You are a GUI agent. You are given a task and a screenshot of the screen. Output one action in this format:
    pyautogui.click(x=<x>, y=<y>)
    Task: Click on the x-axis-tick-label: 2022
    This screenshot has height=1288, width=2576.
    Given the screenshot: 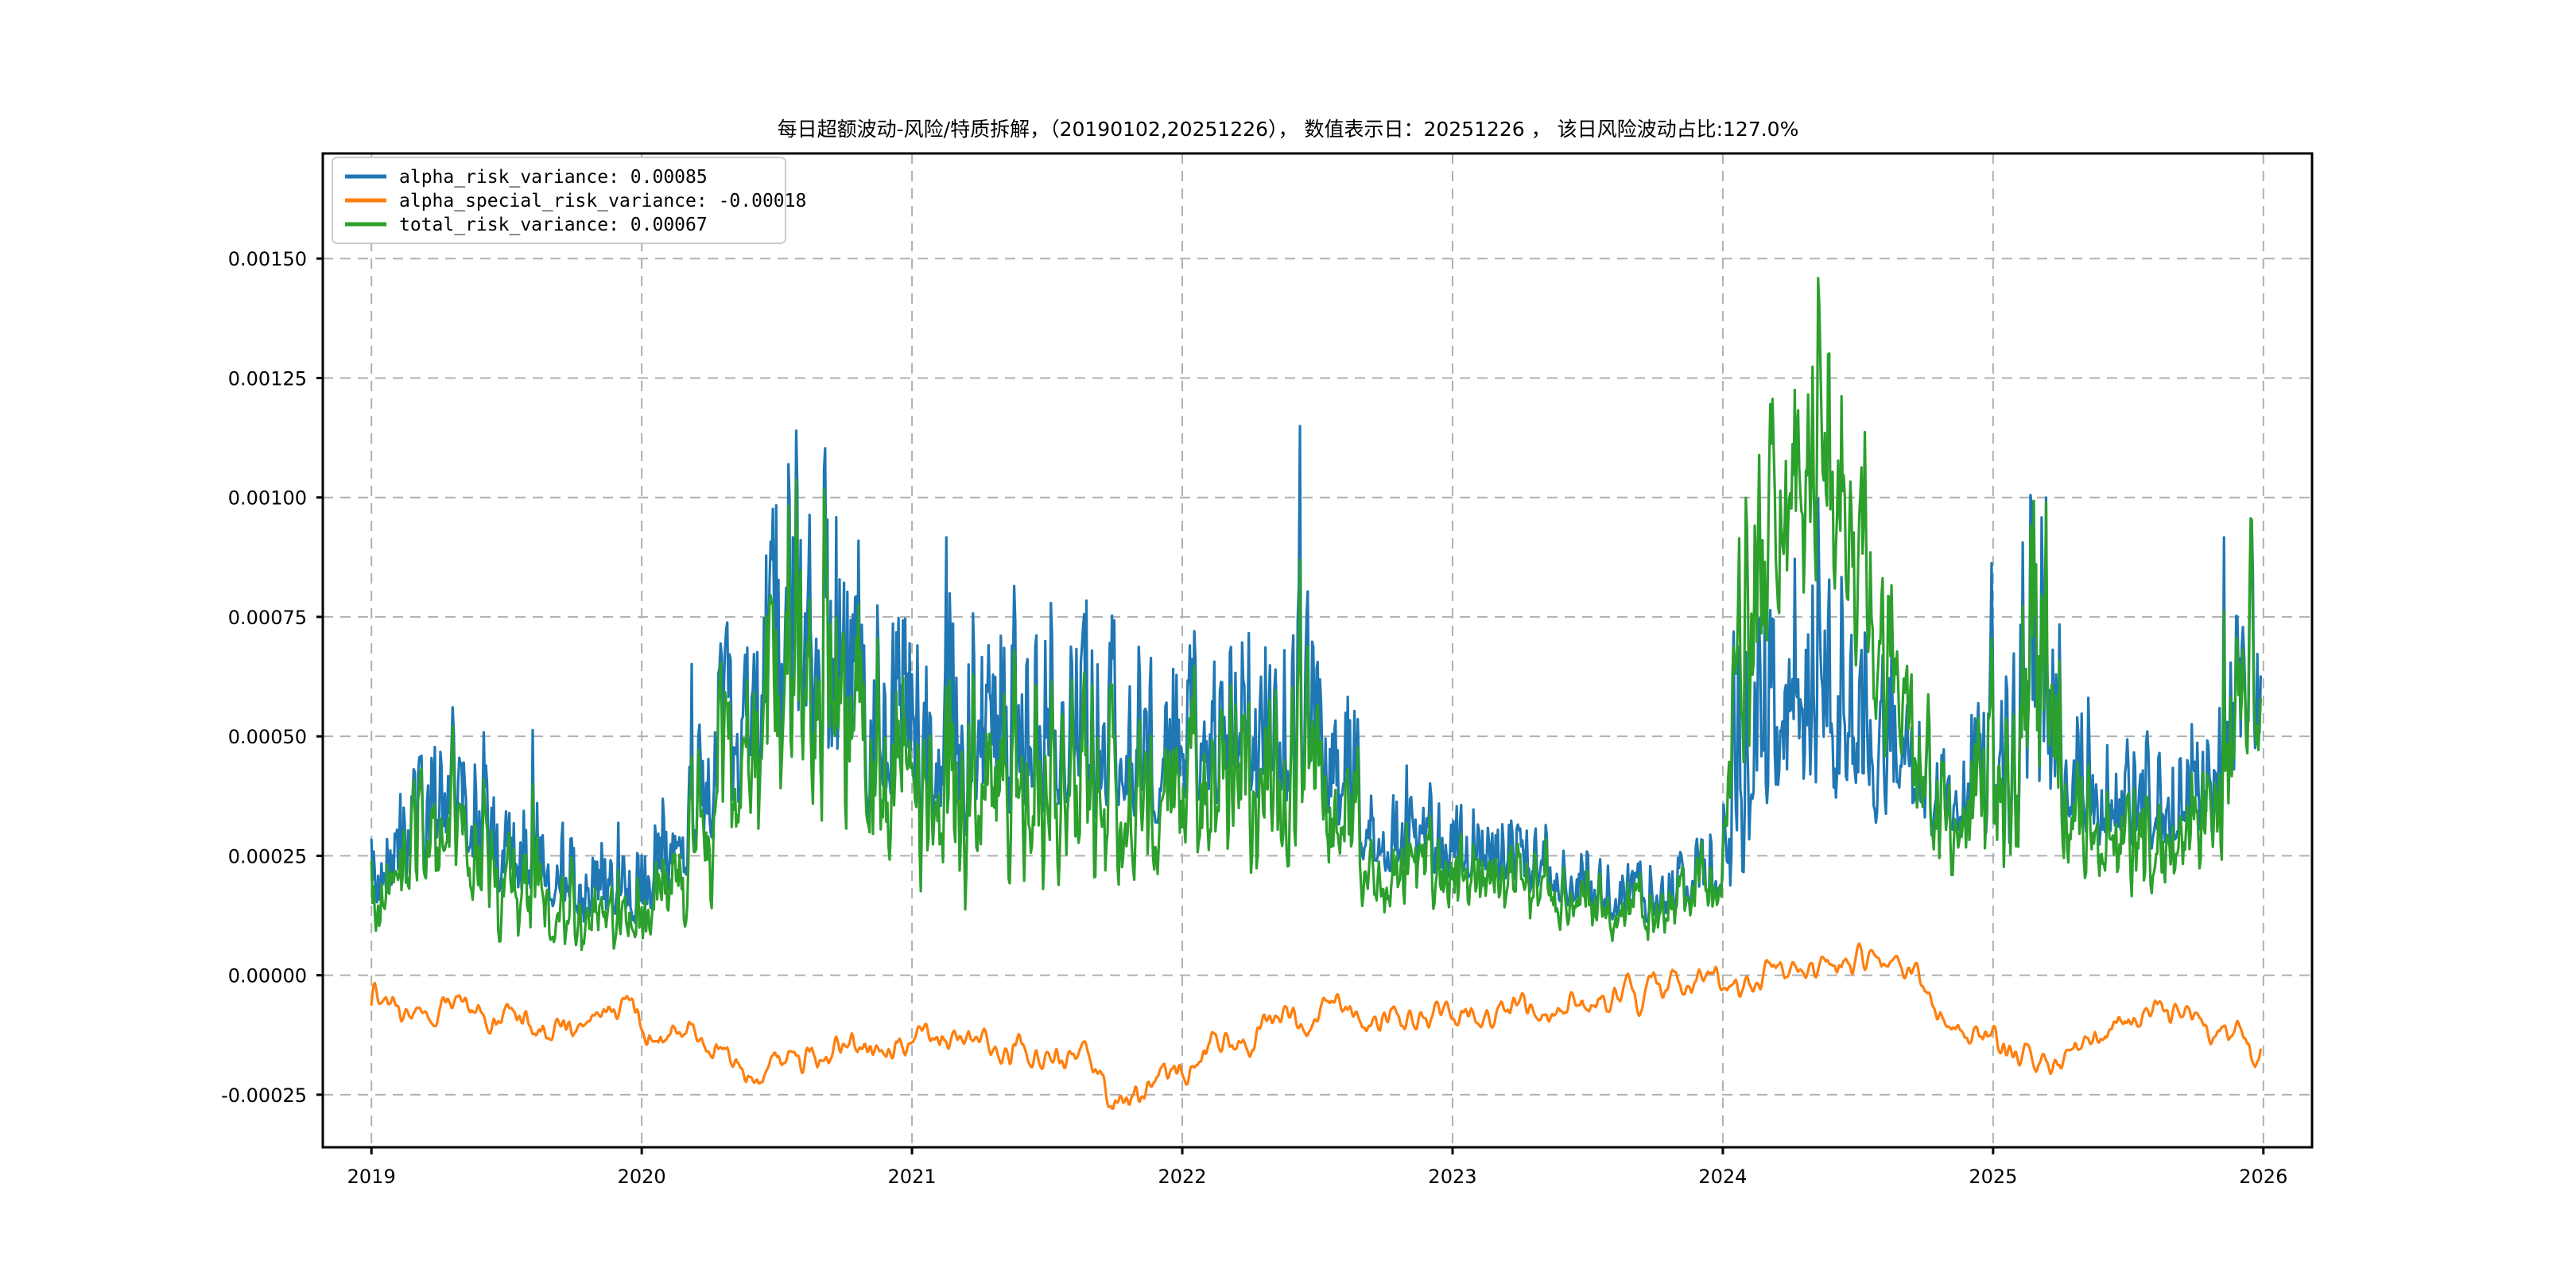 What is the action you would take?
    pyautogui.click(x=1182, y=1177)
    